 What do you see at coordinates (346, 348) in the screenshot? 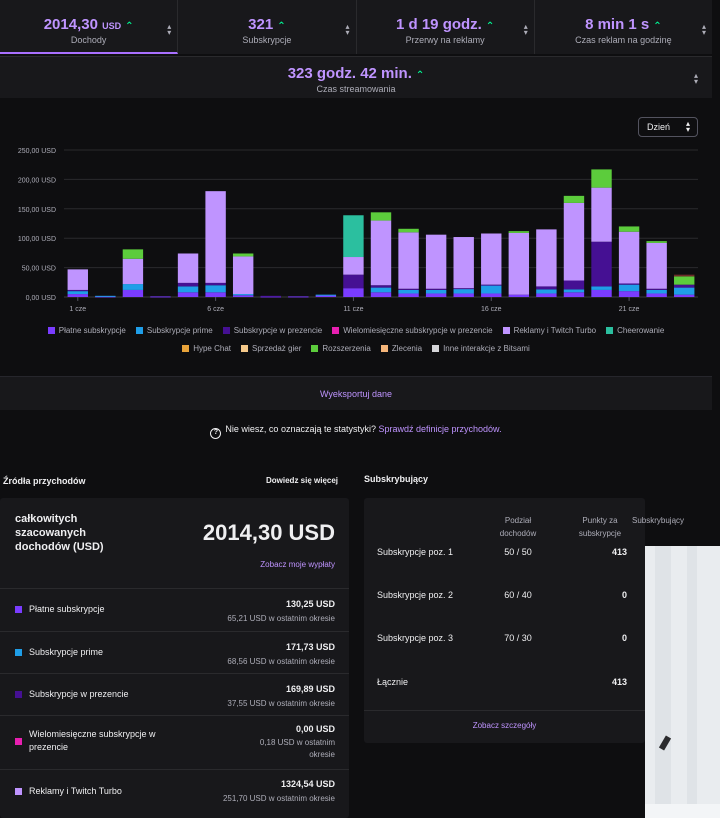
I see `legend-label: Rozszerzenia` at bounding box center [346, 348].